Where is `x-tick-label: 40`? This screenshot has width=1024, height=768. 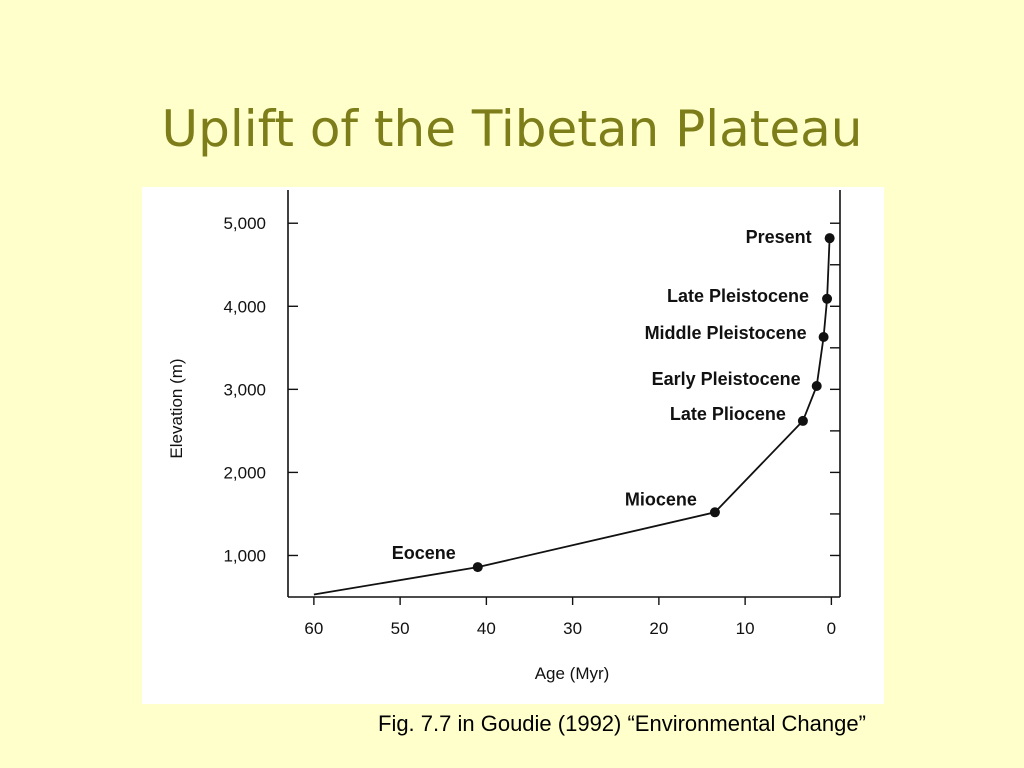
x-tick-label: 40 is located at coordinates (486, 628).